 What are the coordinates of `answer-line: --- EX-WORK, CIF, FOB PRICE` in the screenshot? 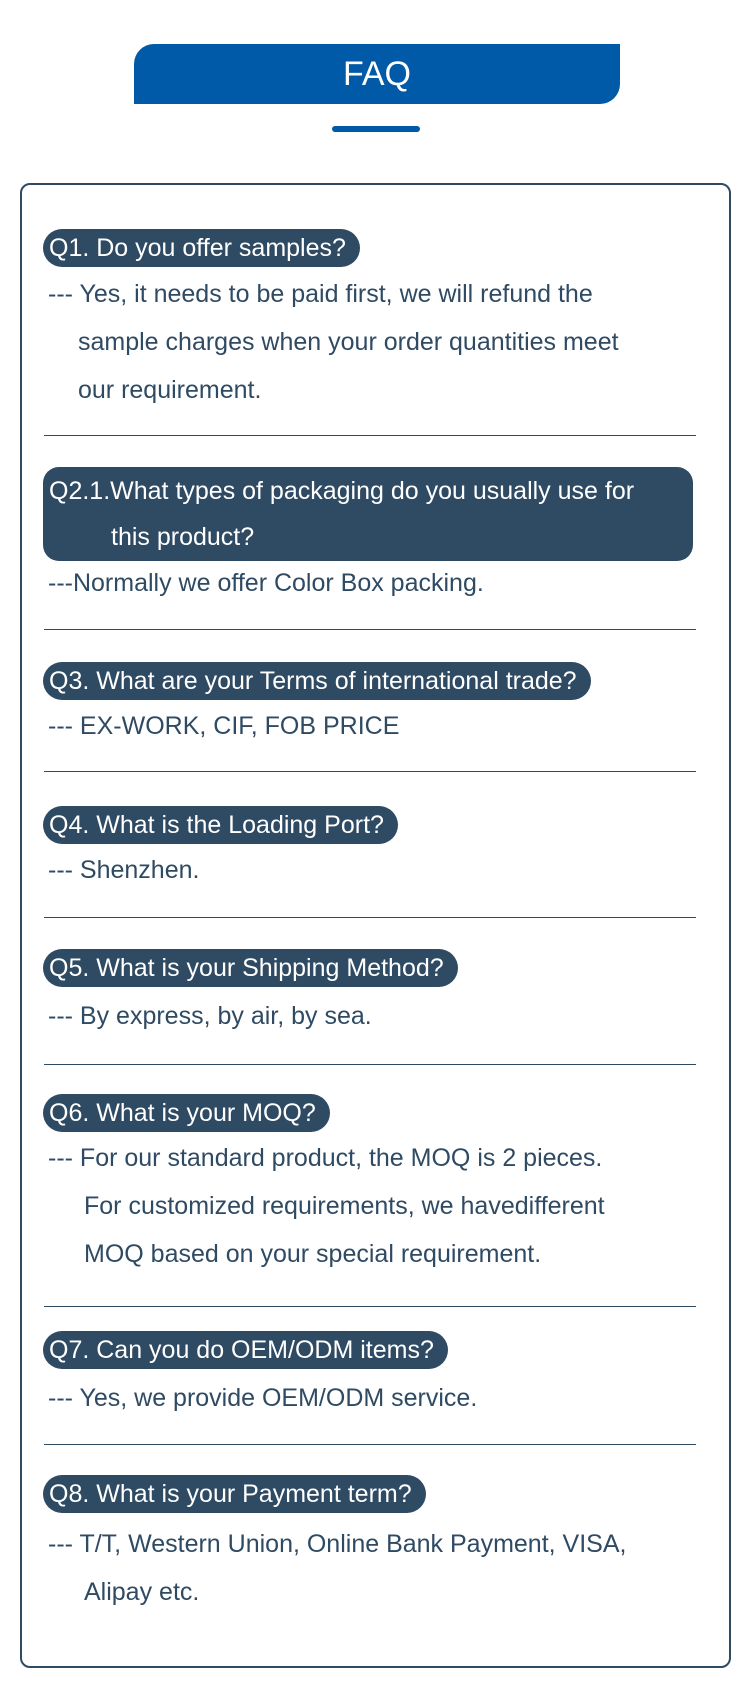 It's located at (224, 726).